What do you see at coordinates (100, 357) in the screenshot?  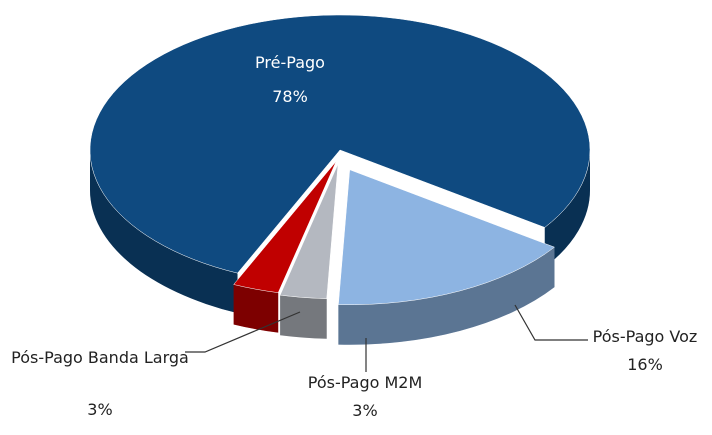 I see `slice-label: Pós-Pago Banda Larga` at bounding box center [100, 357].